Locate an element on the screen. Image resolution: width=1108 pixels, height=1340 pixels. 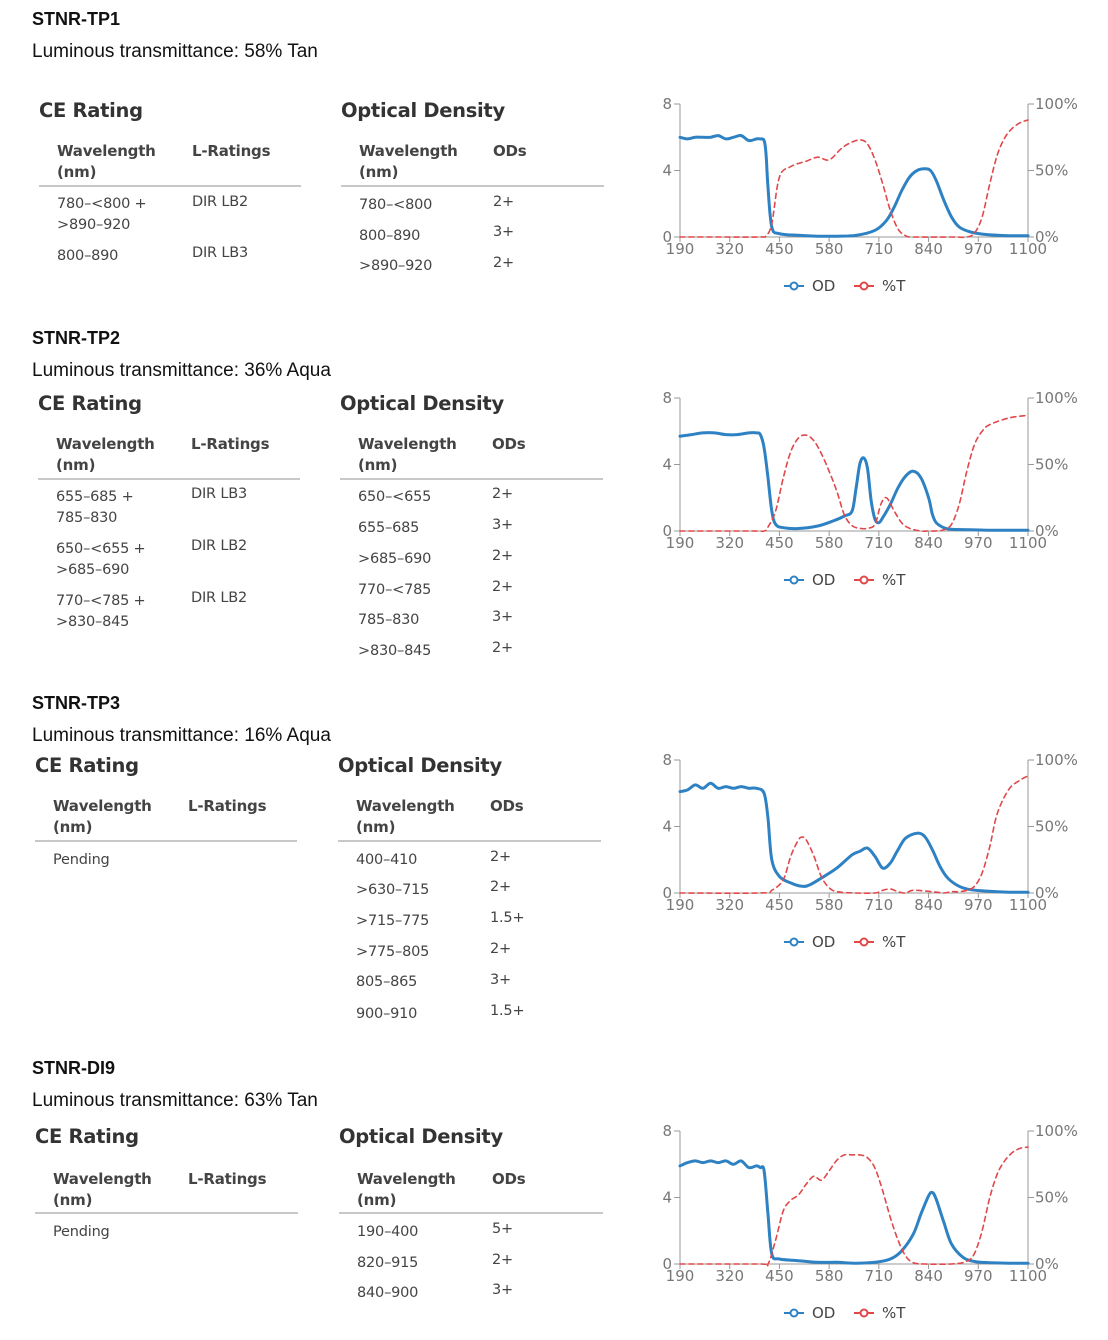
product-title: STNR-TP3 is located at coordinates (76, 703).